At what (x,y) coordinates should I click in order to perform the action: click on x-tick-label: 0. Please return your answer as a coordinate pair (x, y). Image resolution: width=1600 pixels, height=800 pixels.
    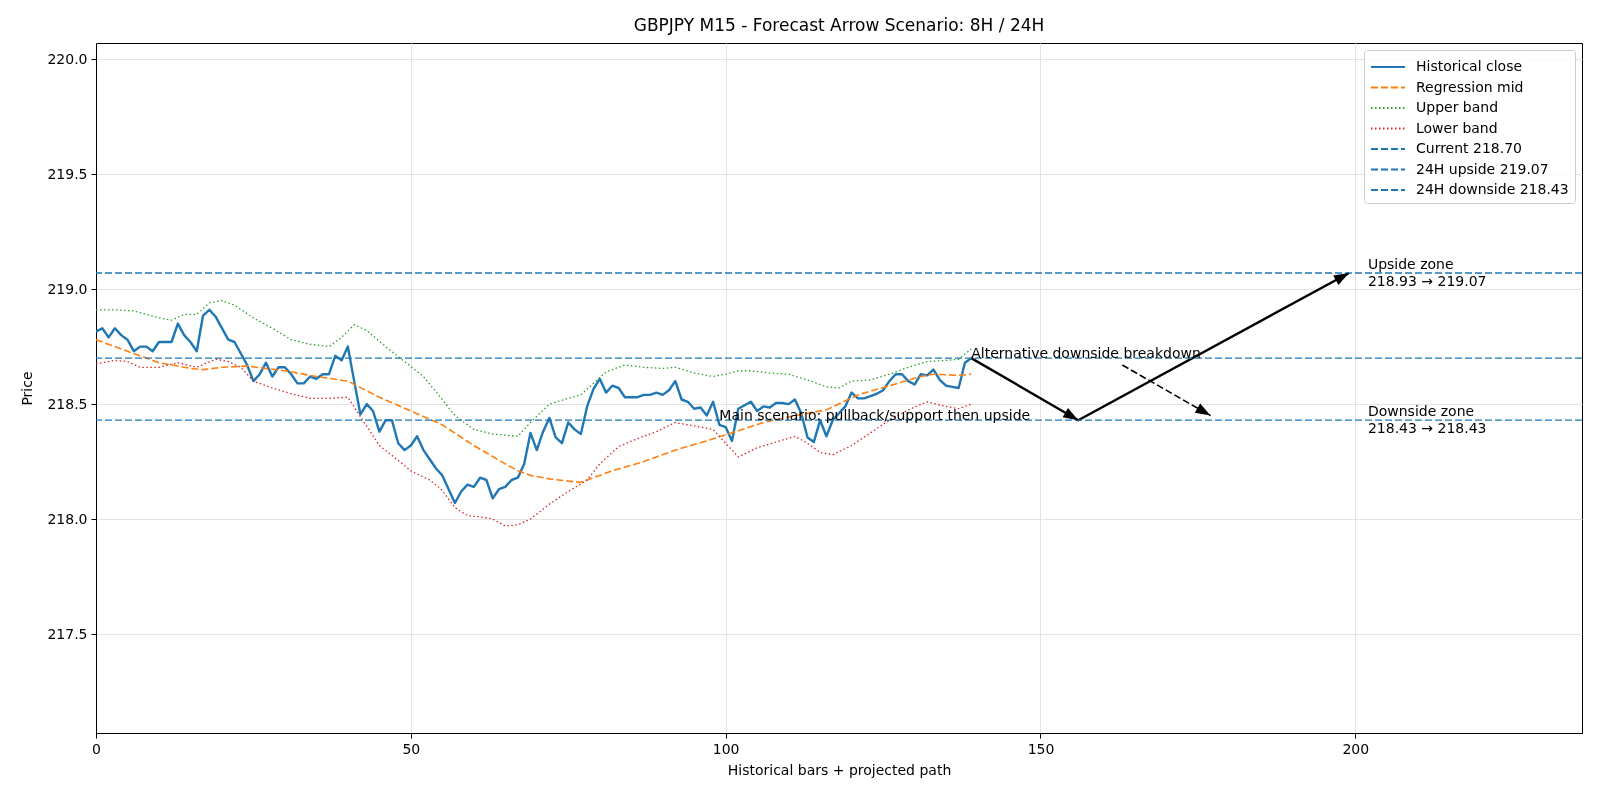
    Looking at the image, I should click on (96, 748).